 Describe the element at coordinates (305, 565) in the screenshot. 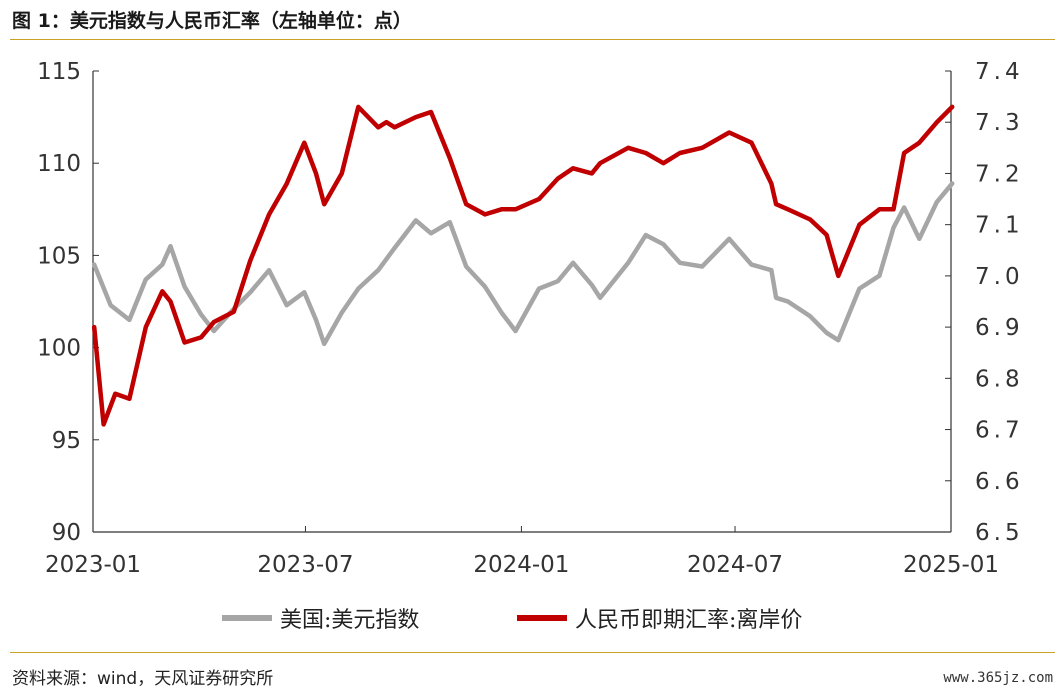

I see `x-tick-label: 2023-07` at that location.